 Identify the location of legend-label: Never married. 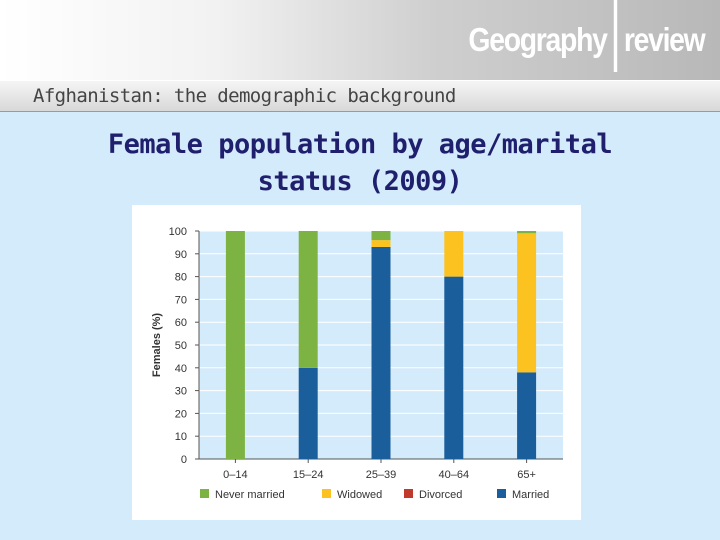
(250, 495).